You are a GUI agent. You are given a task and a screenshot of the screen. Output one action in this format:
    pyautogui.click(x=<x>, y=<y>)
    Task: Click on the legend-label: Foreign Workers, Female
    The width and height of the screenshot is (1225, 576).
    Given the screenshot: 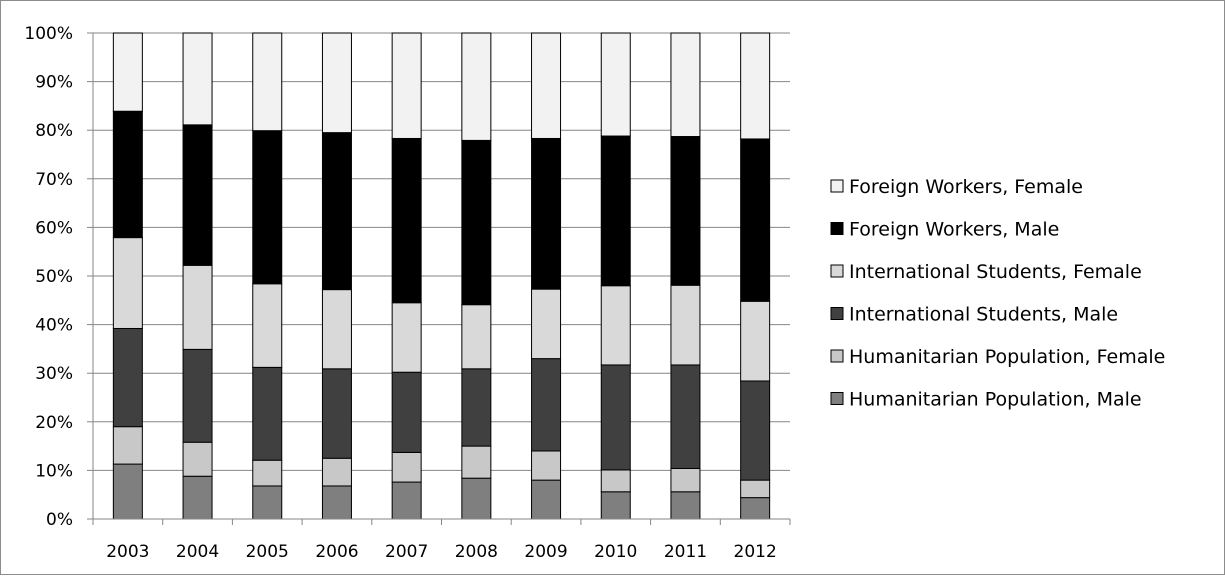 What is the action you would take?
    pyautogui.click(x=966, y=187)
    